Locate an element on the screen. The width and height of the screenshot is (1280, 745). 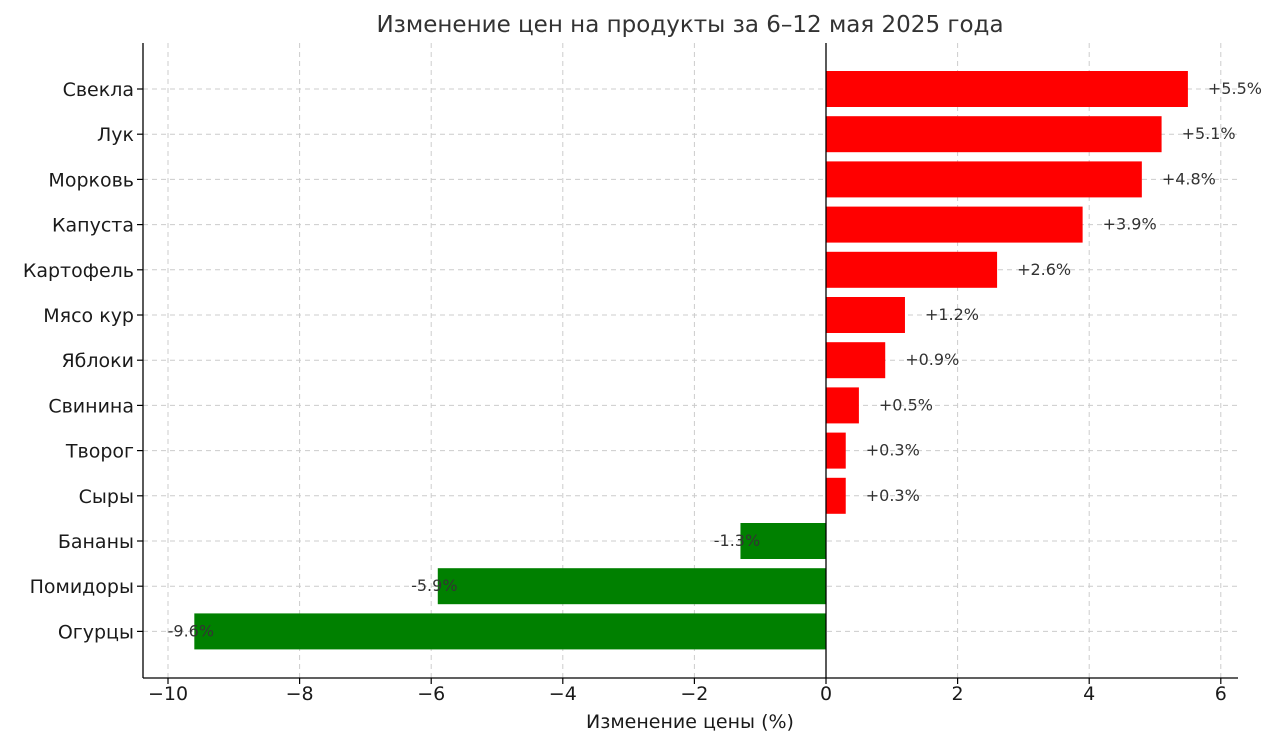
x-tick-label: −8 is located at coordinates (300, 694).